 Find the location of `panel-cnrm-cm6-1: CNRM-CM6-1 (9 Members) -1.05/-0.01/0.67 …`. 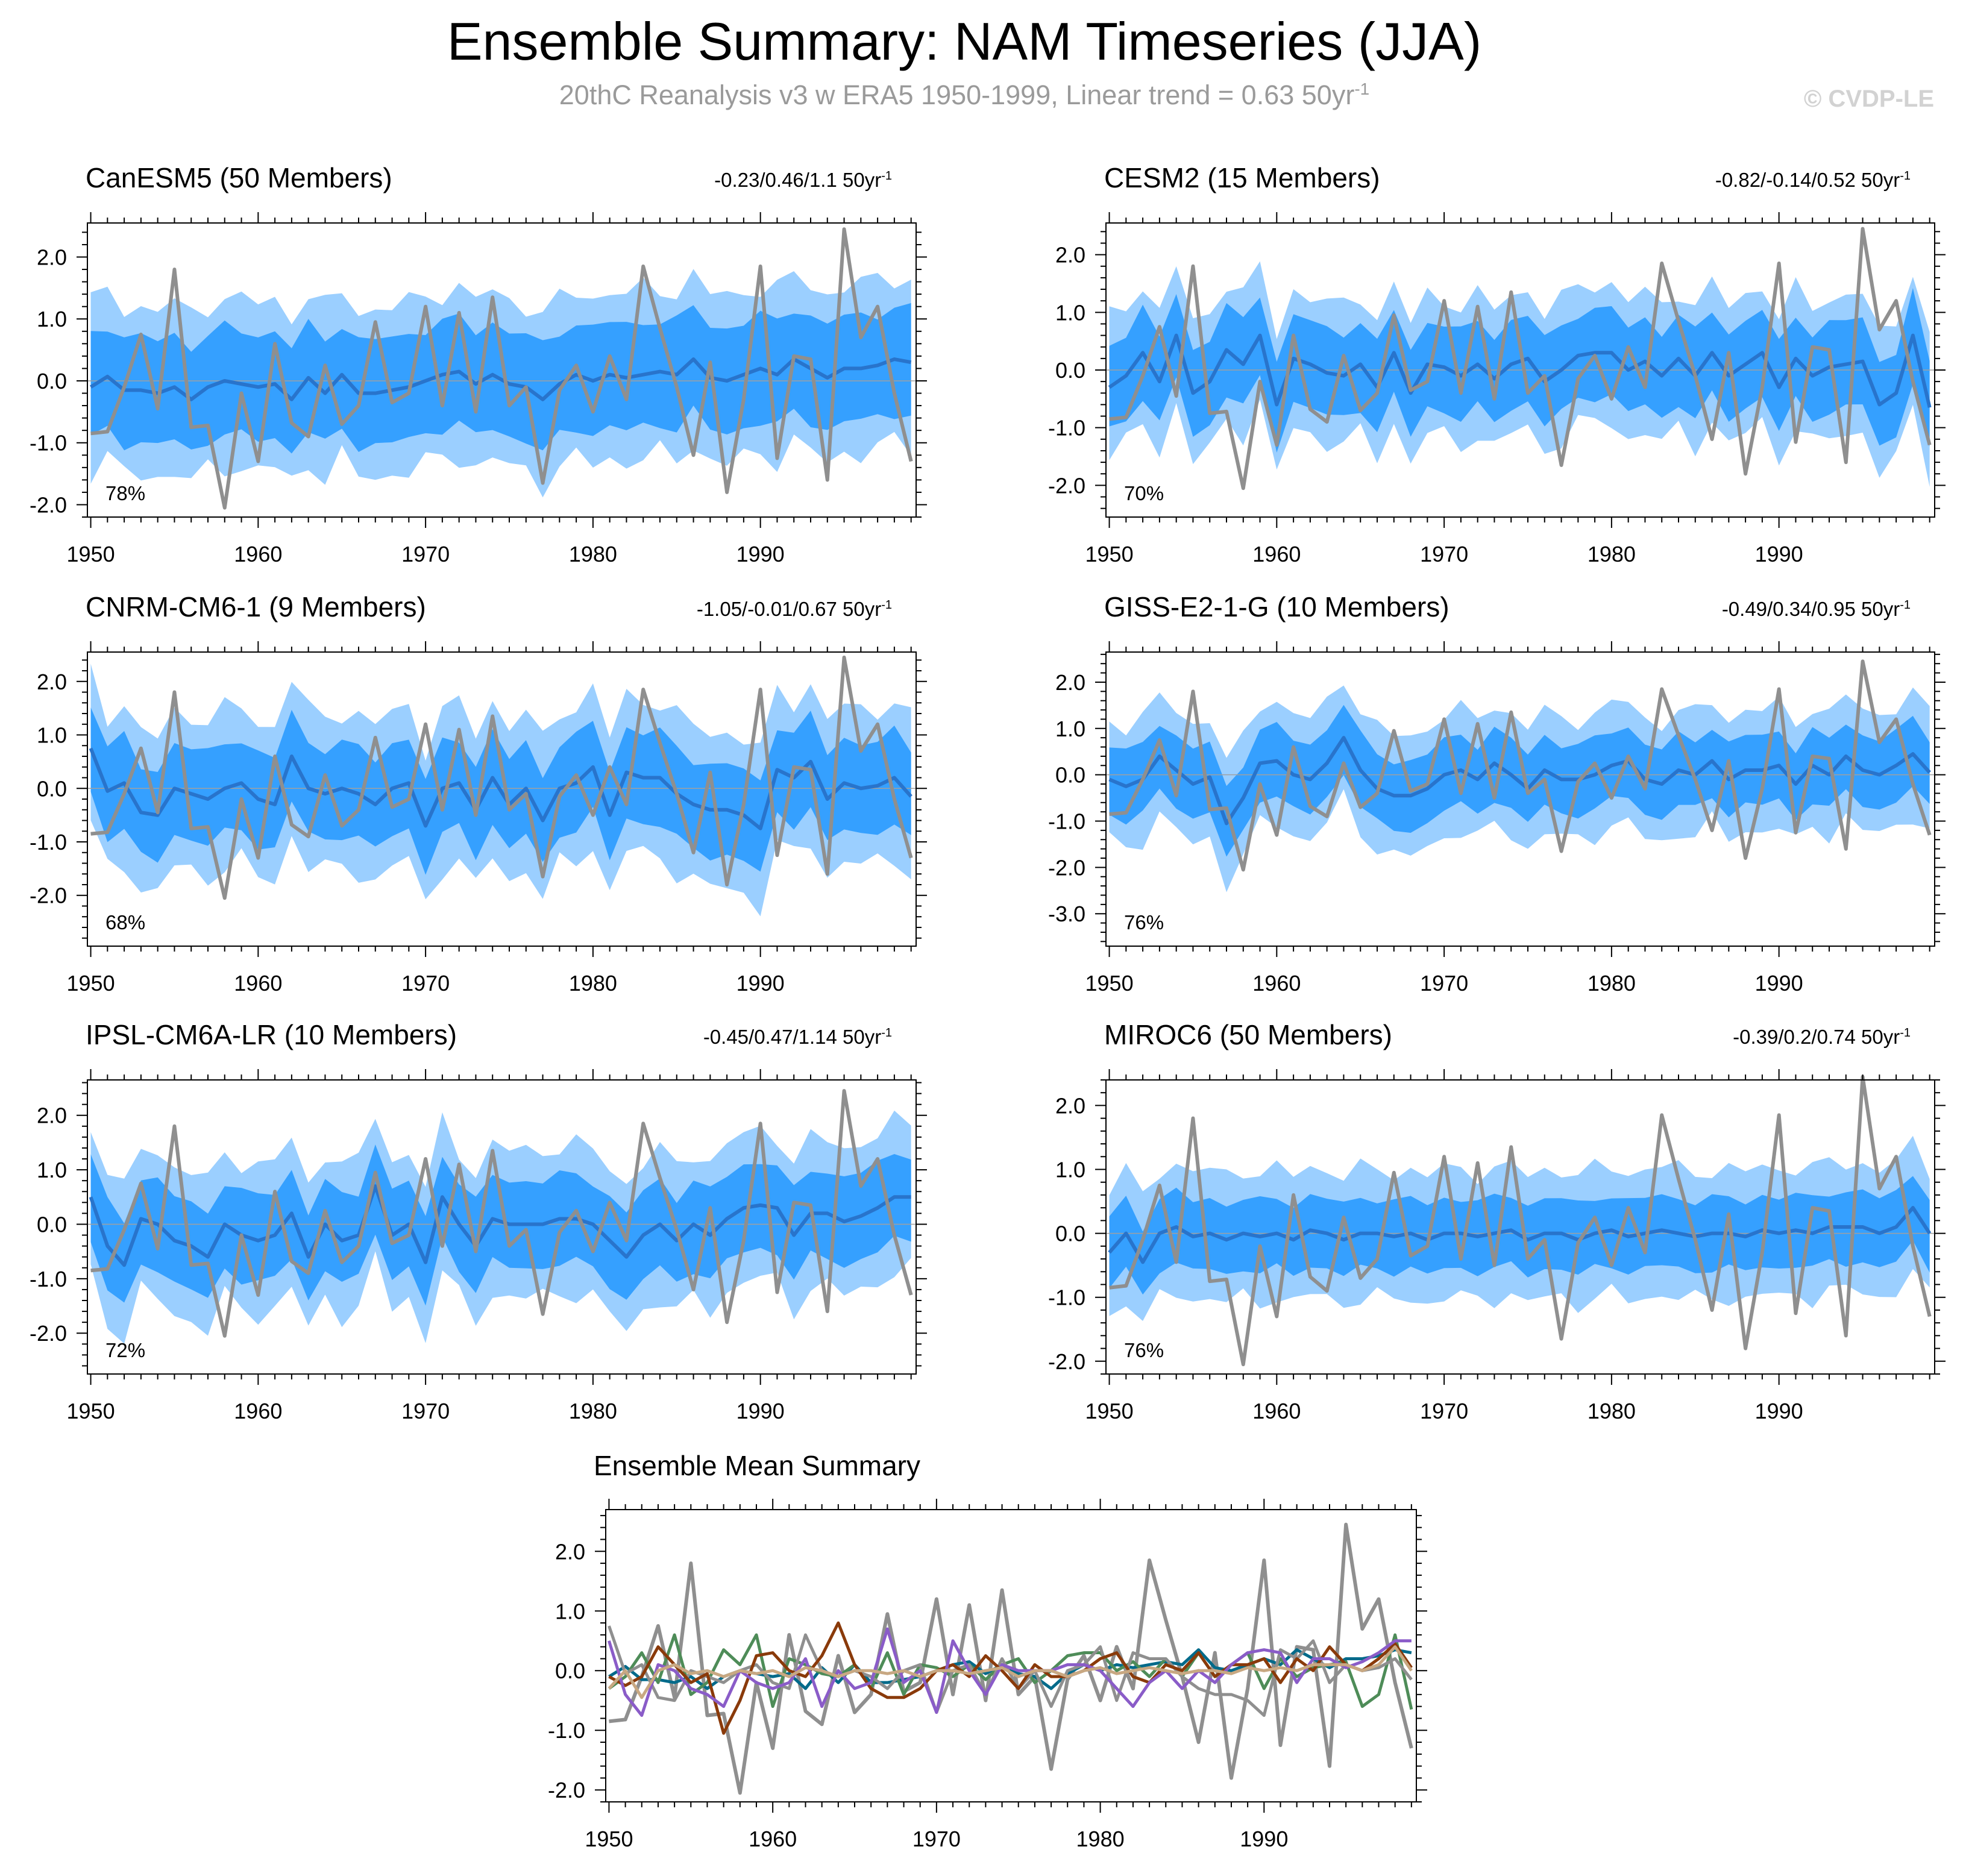

panel-cnrm-cm6-1: CNRM-CM6-1 (9 Members) -1.05/-0.01/0.67 … is located at coordinates (470, 796).